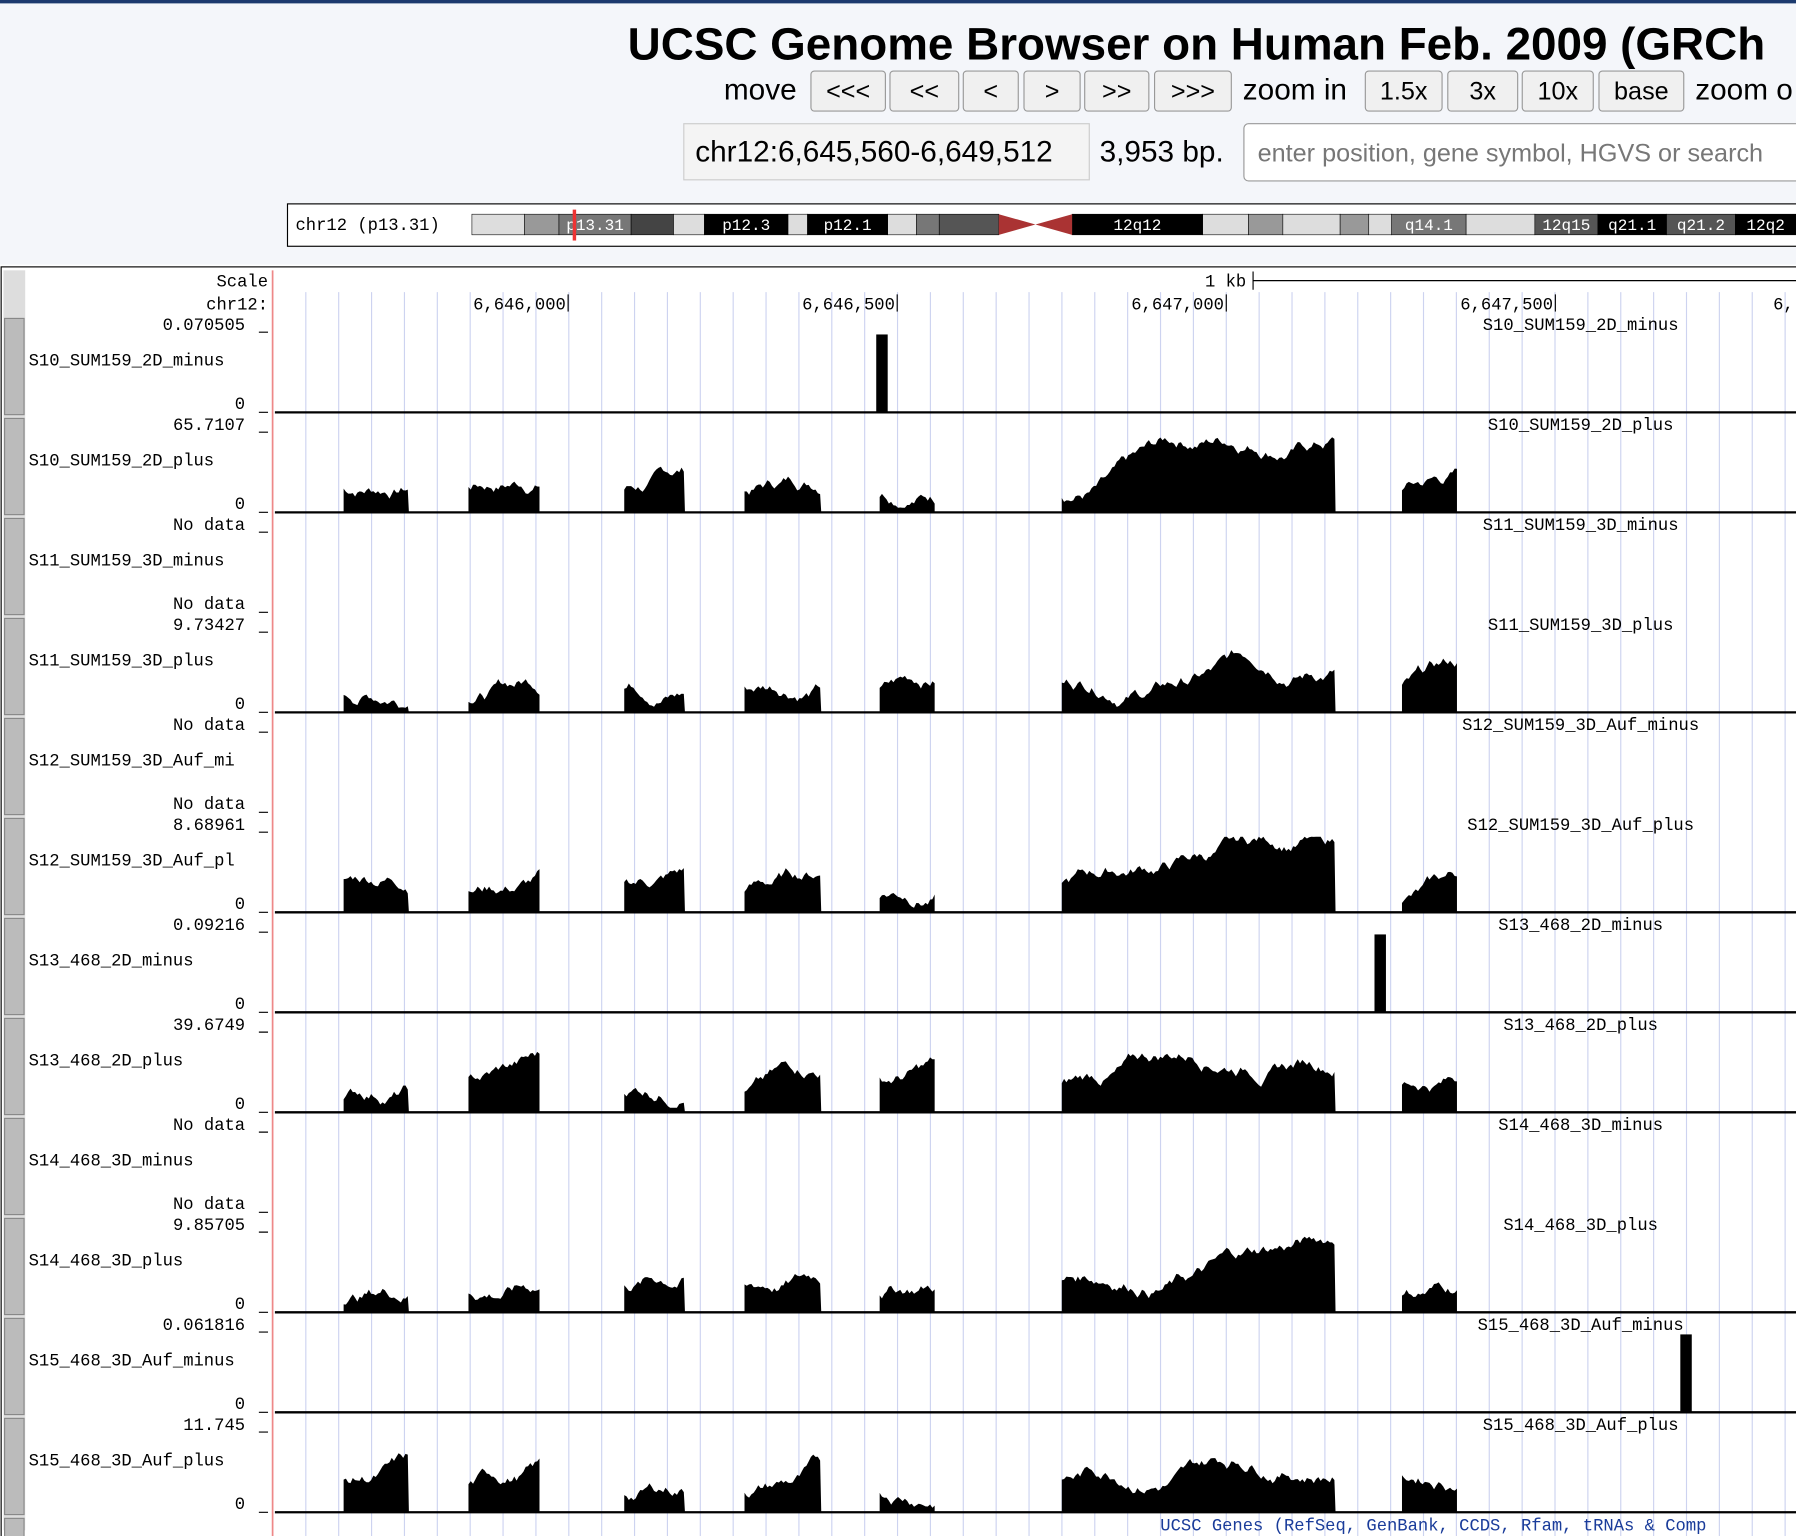 This screenshot has height=1536, width=1796. Describe the element at coordinates (106, 1261) in the screenshot. I see `track-name: S14_468_3D_plus` at that location.